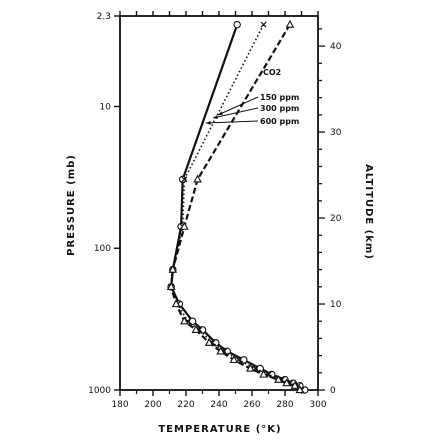  Describe the element at coordinates (219, 429) in the screenshot. I see `x-axis-title: TEMPERATURE (°K)` at that location.